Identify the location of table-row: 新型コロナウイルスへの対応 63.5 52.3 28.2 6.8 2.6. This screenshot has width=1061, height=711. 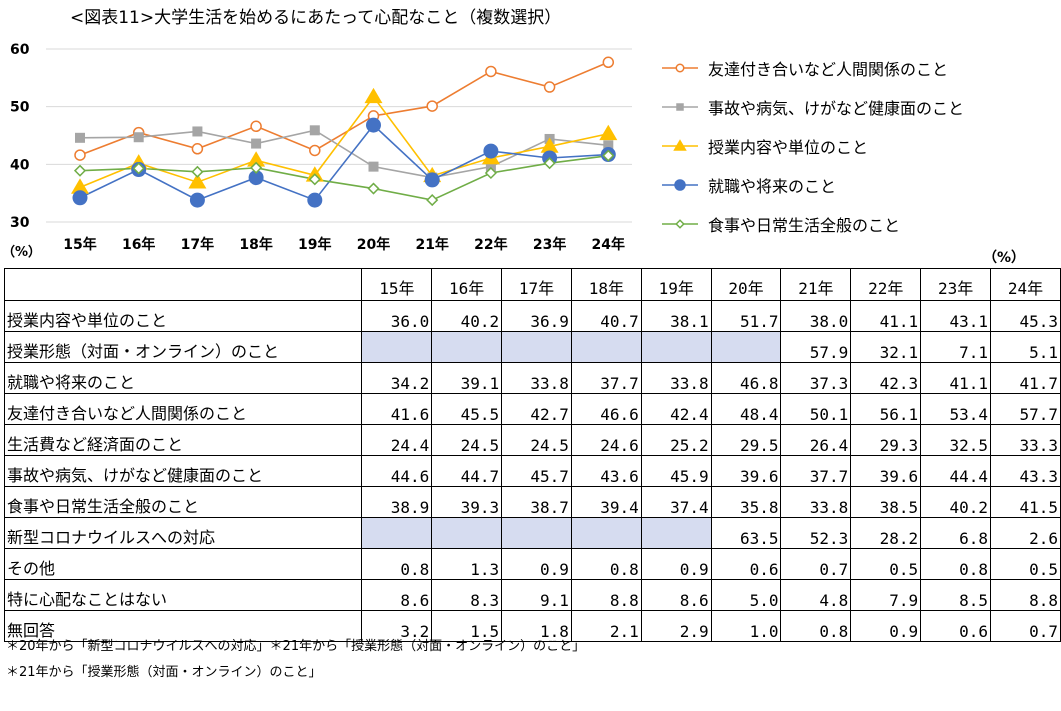
(532, 533).